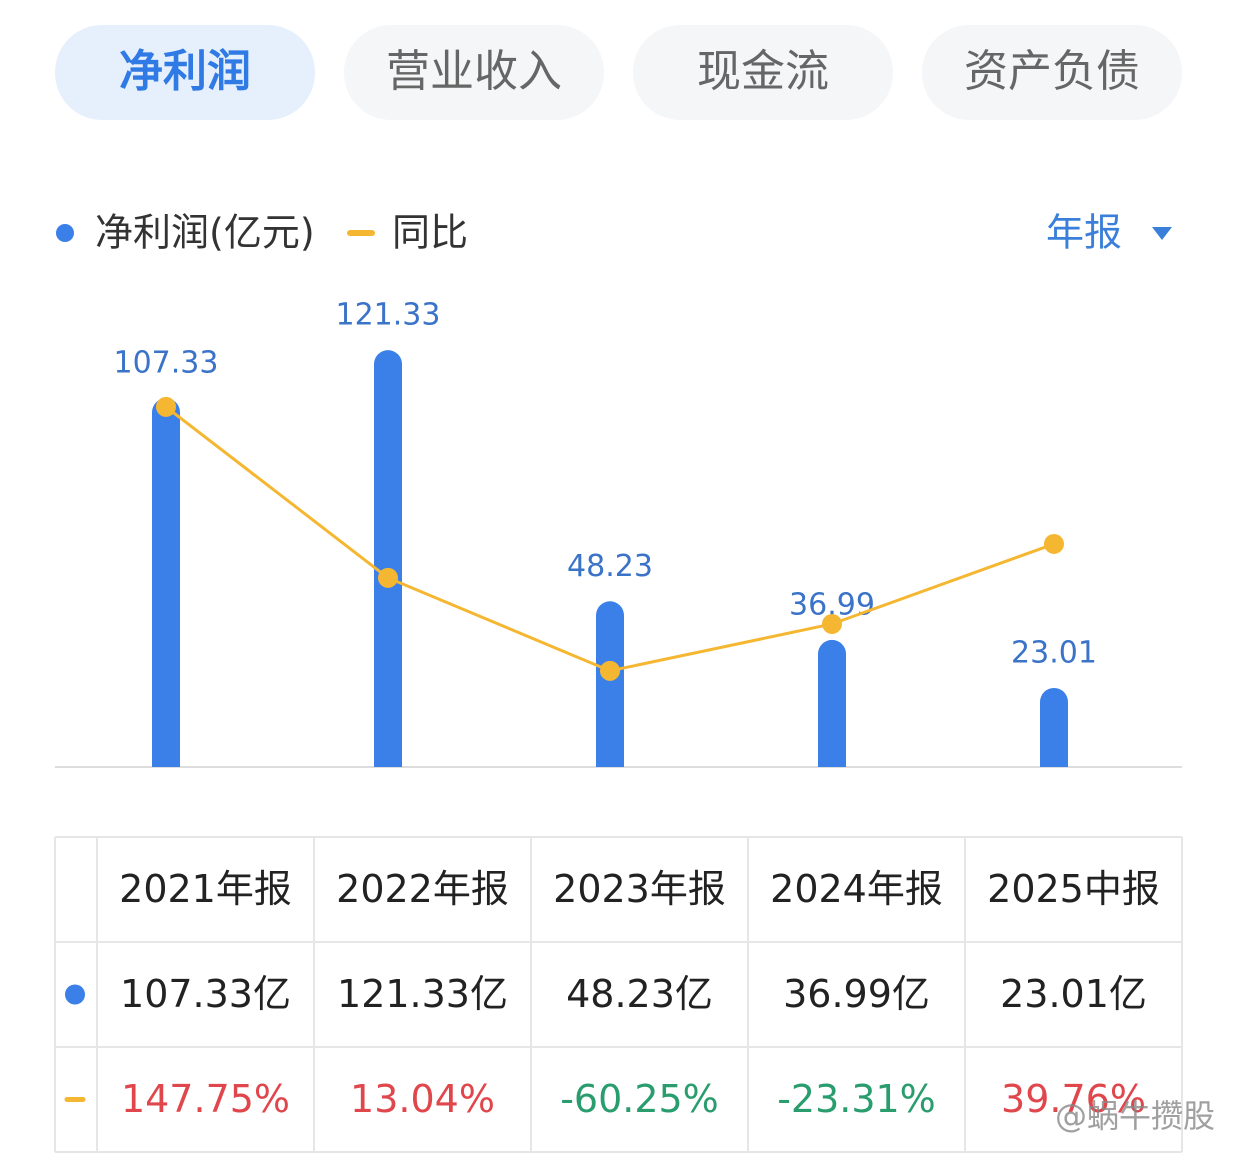  Describe the element at coordinates (388, 315) in the screenshot. I see `data-label: 121.33` at that location.